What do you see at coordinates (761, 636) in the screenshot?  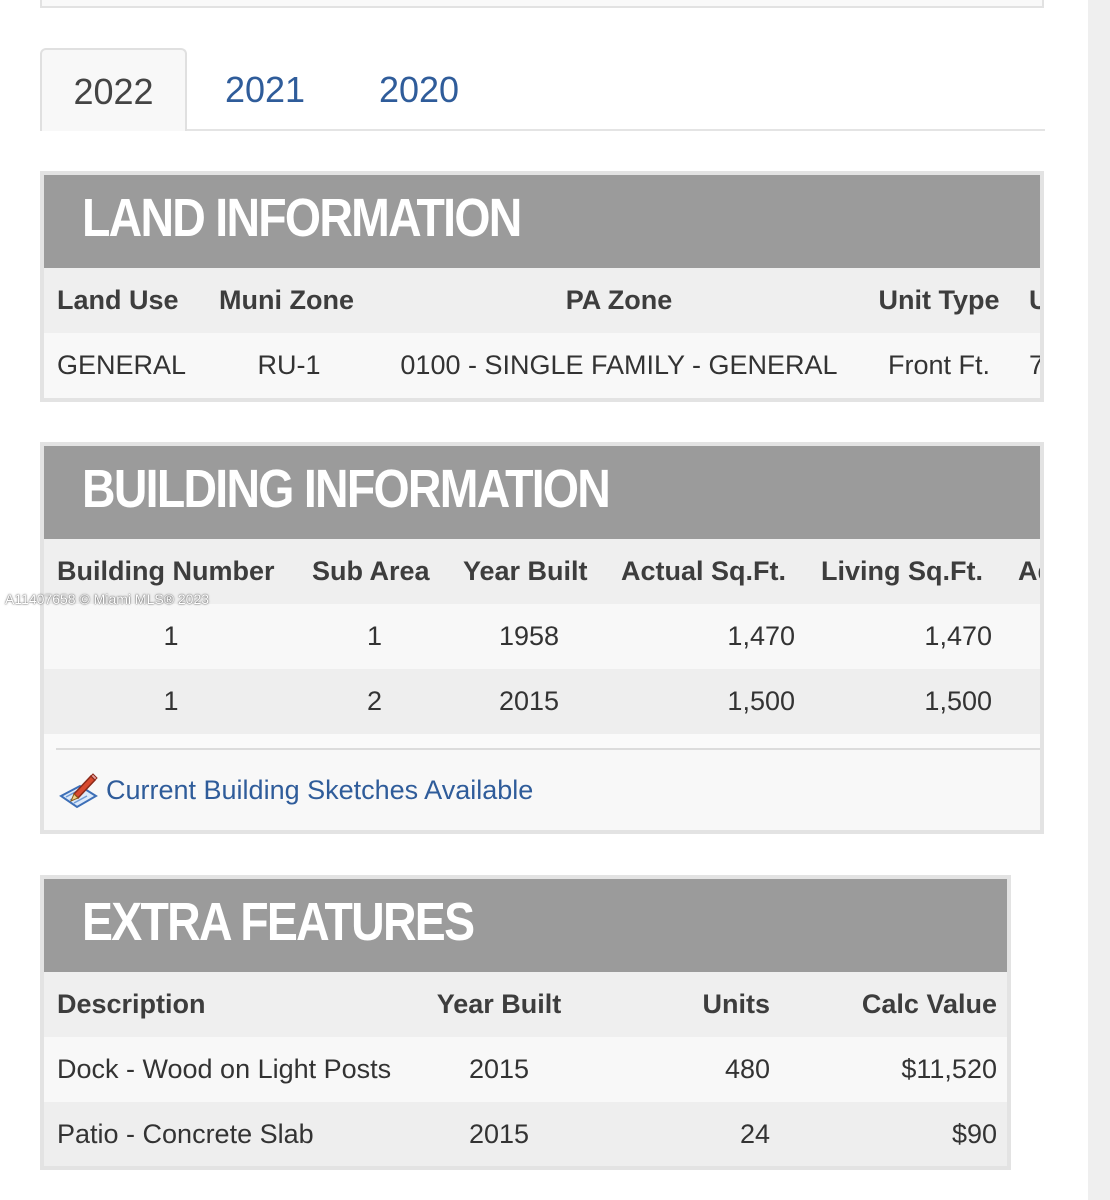 I see `actual-sqft: 1,470` at bounding box center [761, 636].